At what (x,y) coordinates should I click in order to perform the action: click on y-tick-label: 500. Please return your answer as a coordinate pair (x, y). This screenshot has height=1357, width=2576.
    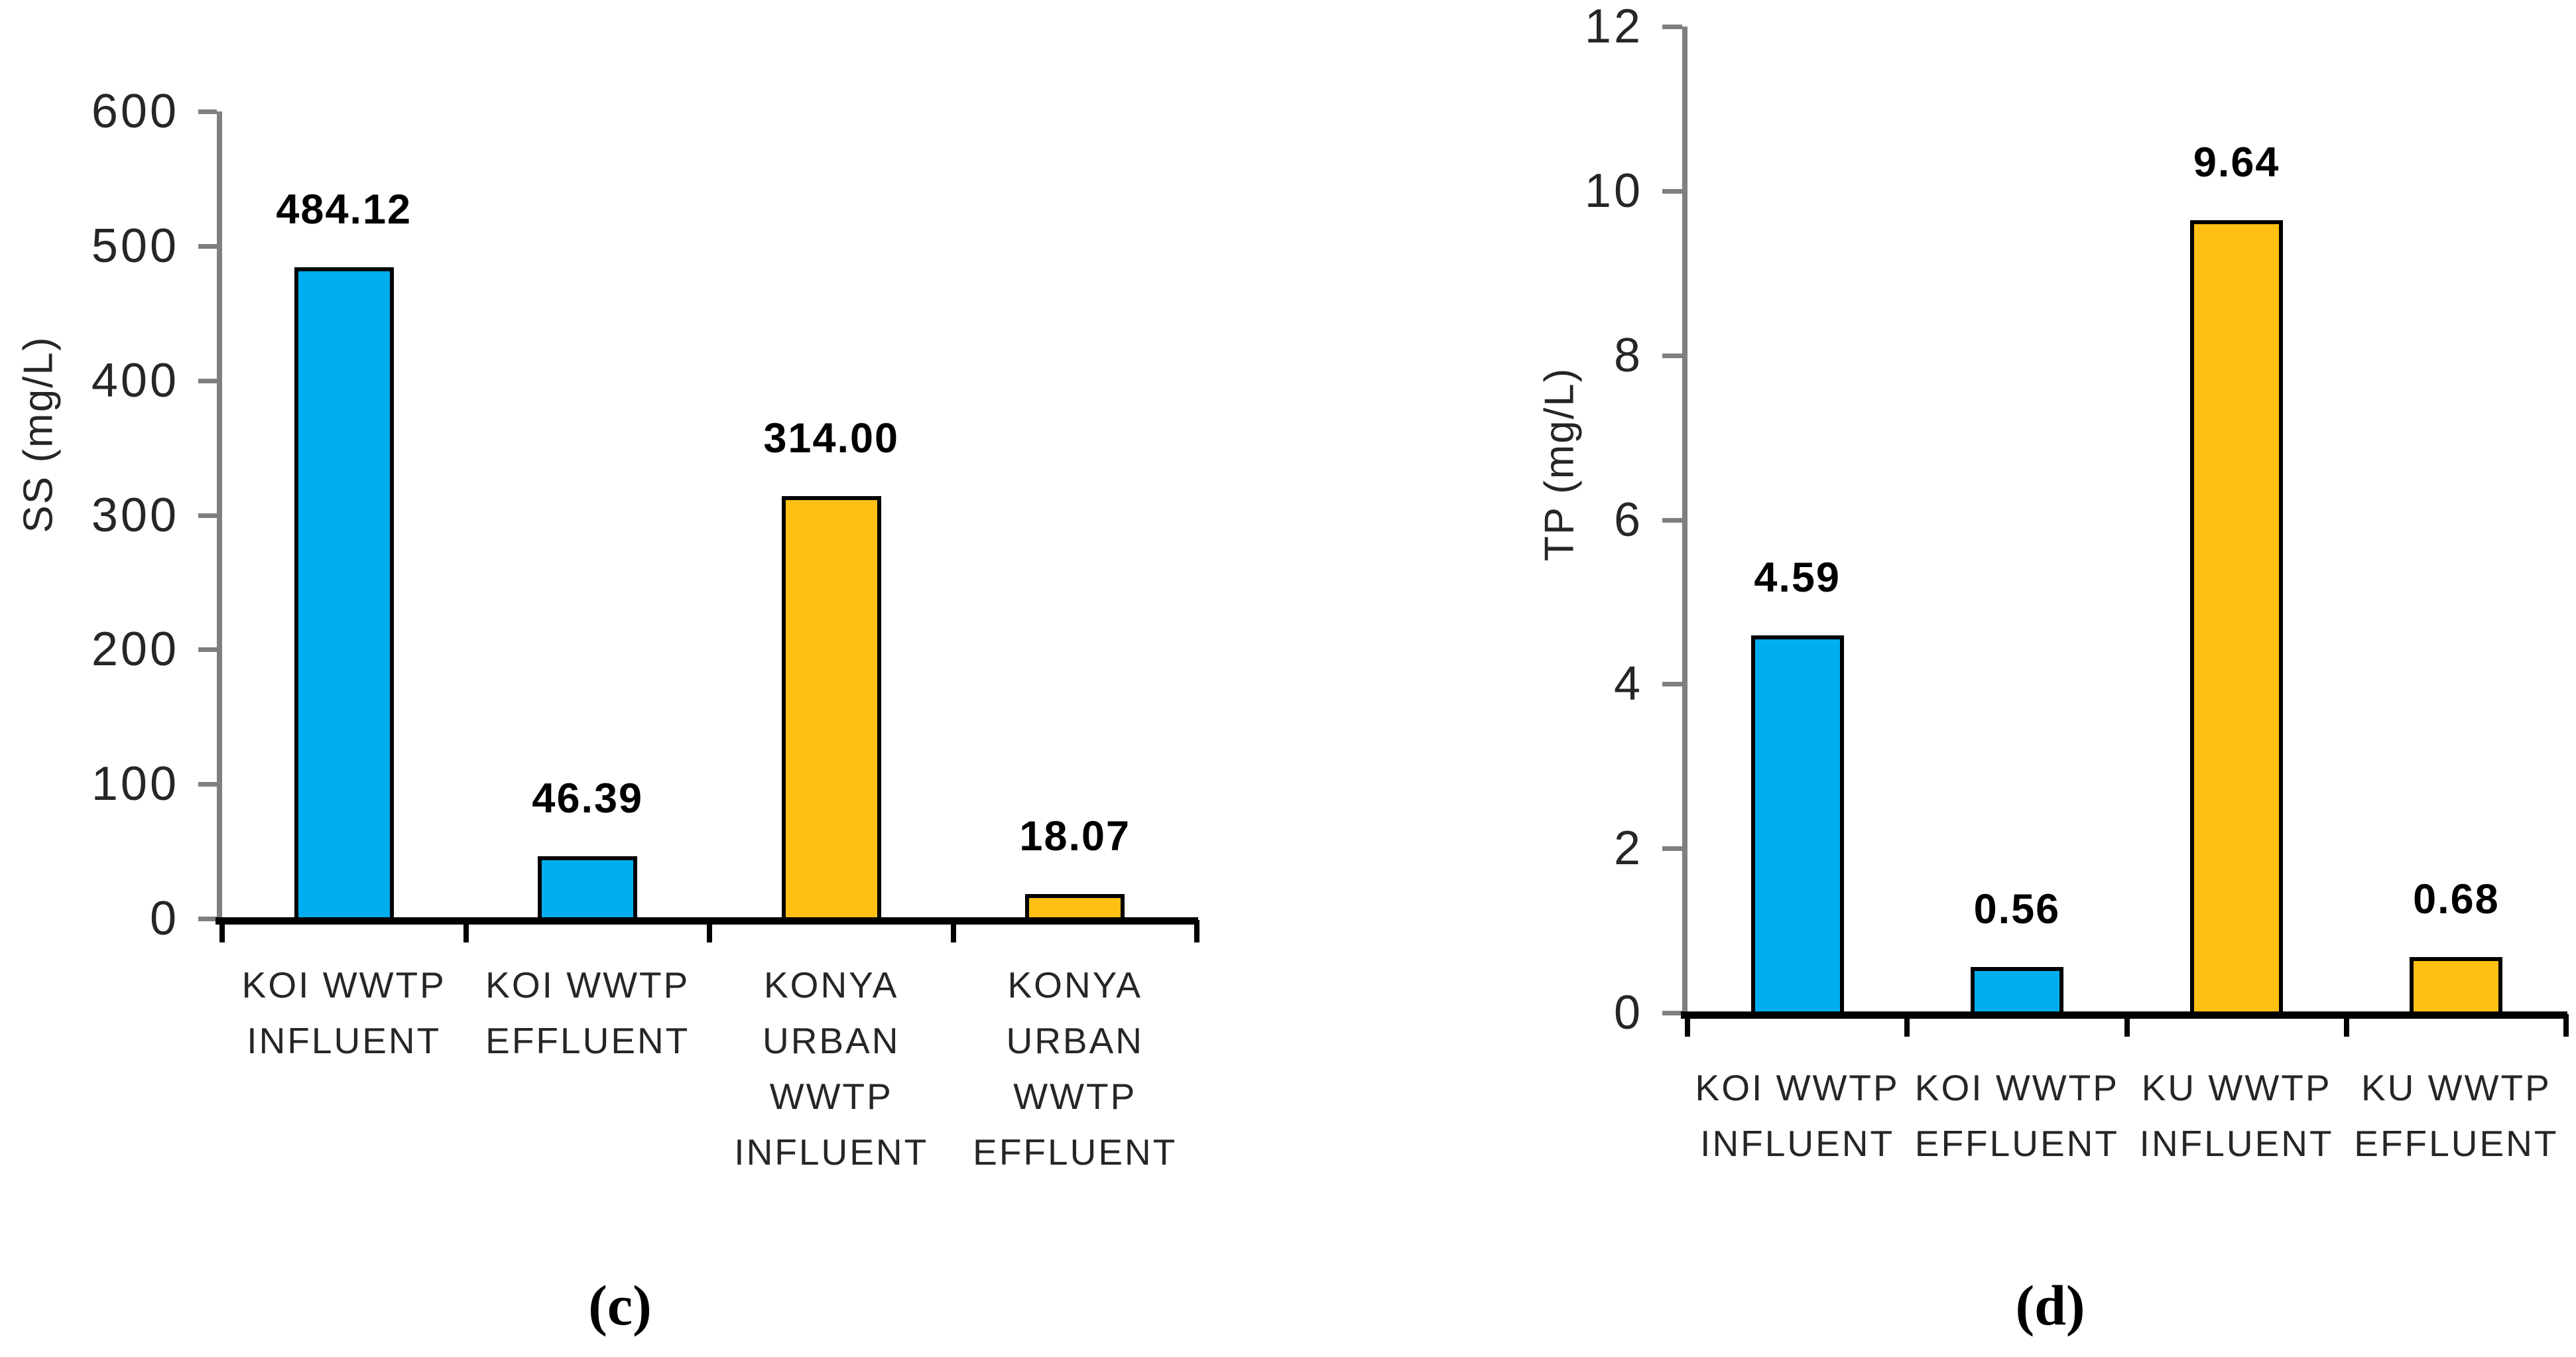
    Looking at the image, I should click on (135, 246).